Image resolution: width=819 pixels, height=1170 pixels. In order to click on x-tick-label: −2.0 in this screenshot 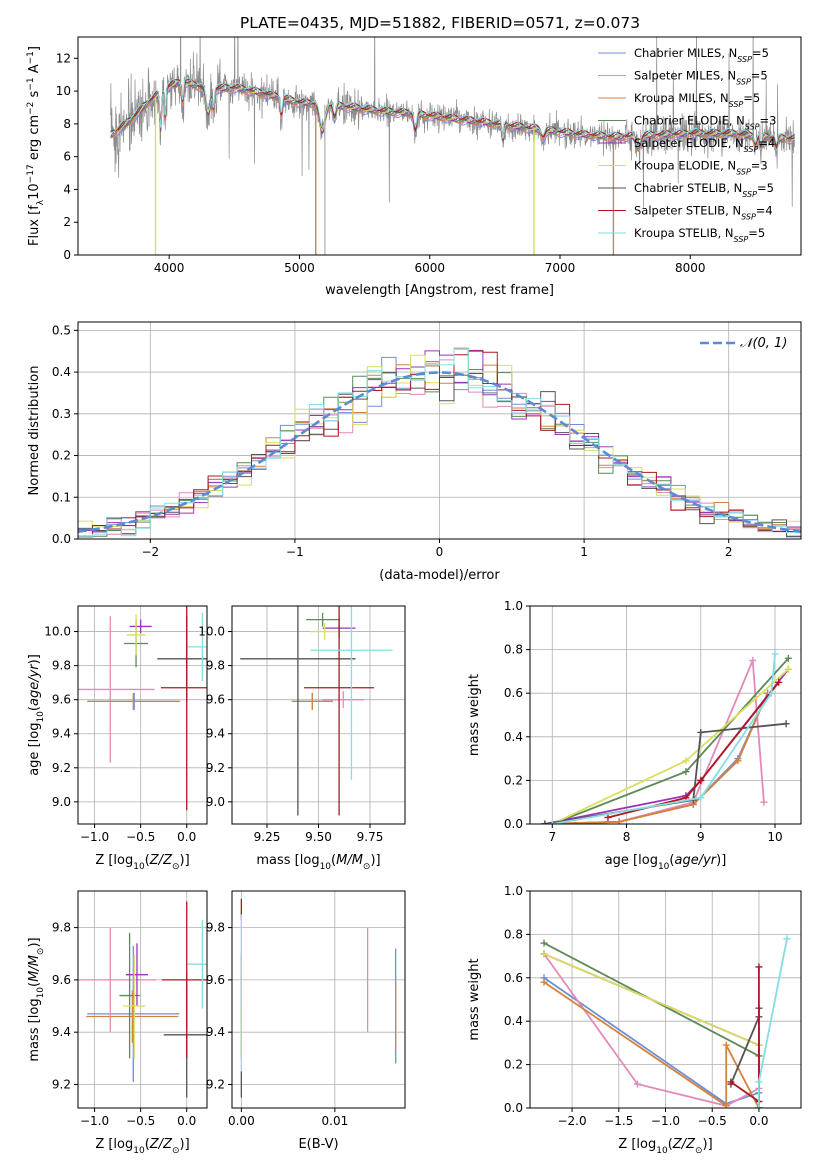, I will do `click(571, 1121)`.